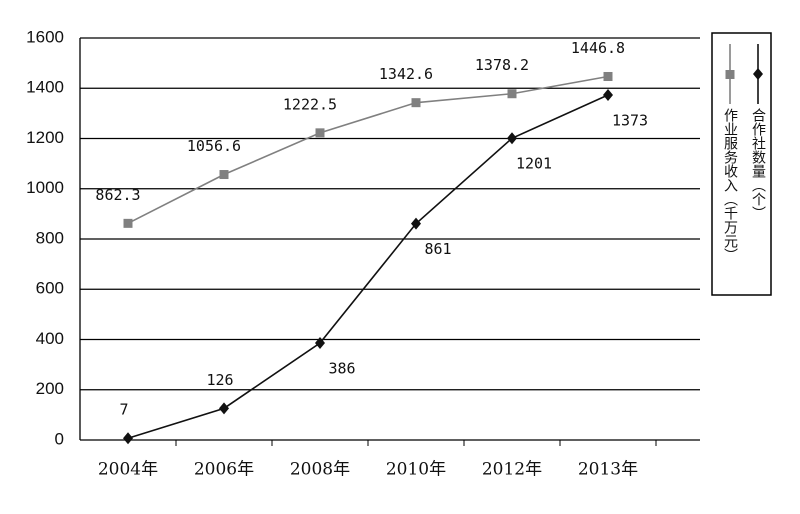  What do you see at coordinates (534, 164) in the screenshot?
I see `value-label: 1201` at bounding box center [534, 164].